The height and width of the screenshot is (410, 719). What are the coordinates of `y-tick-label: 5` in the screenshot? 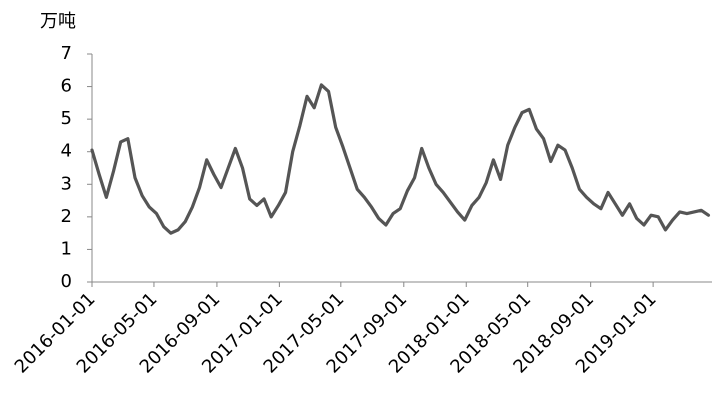 It's located at (66, 118).